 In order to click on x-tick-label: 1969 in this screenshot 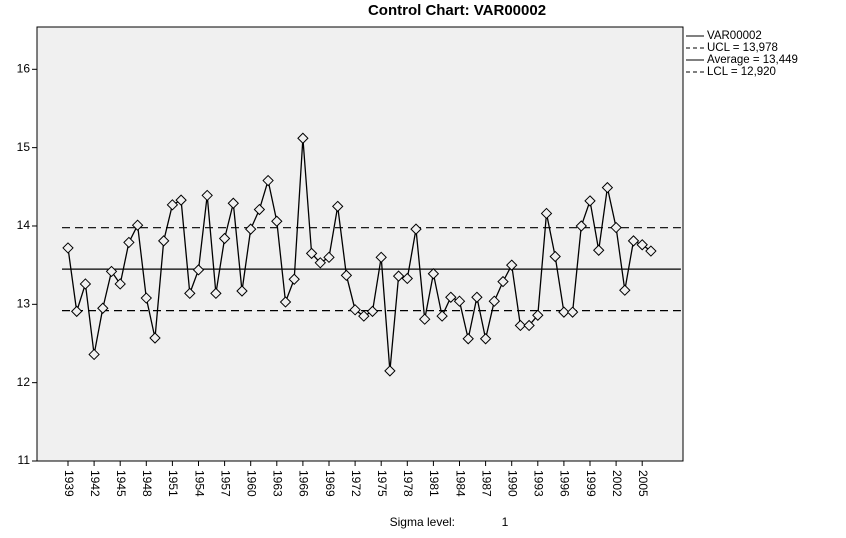, I will do `click(330, 483)`.